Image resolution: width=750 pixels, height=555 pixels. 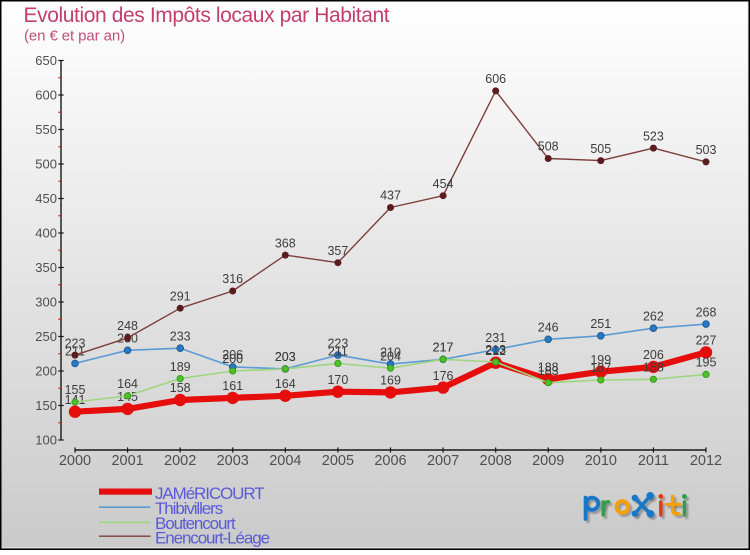 What do you see at coordinates (653, 461) in the screenshot?
I see `svg-text: 2011` at bounding box center [653, 461].